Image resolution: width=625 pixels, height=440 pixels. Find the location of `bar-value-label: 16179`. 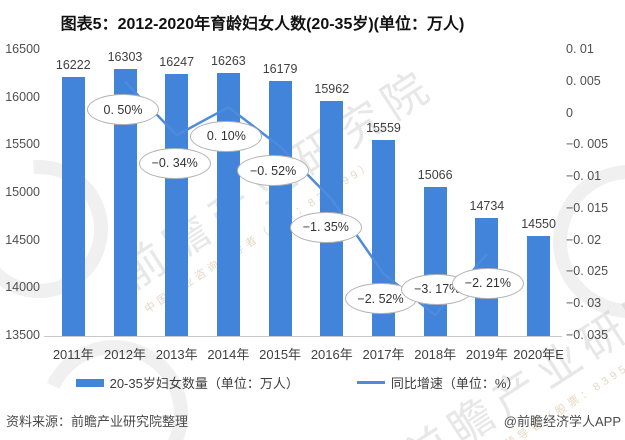

bar-value-label: 16179 is located at coordinates (280, 68).